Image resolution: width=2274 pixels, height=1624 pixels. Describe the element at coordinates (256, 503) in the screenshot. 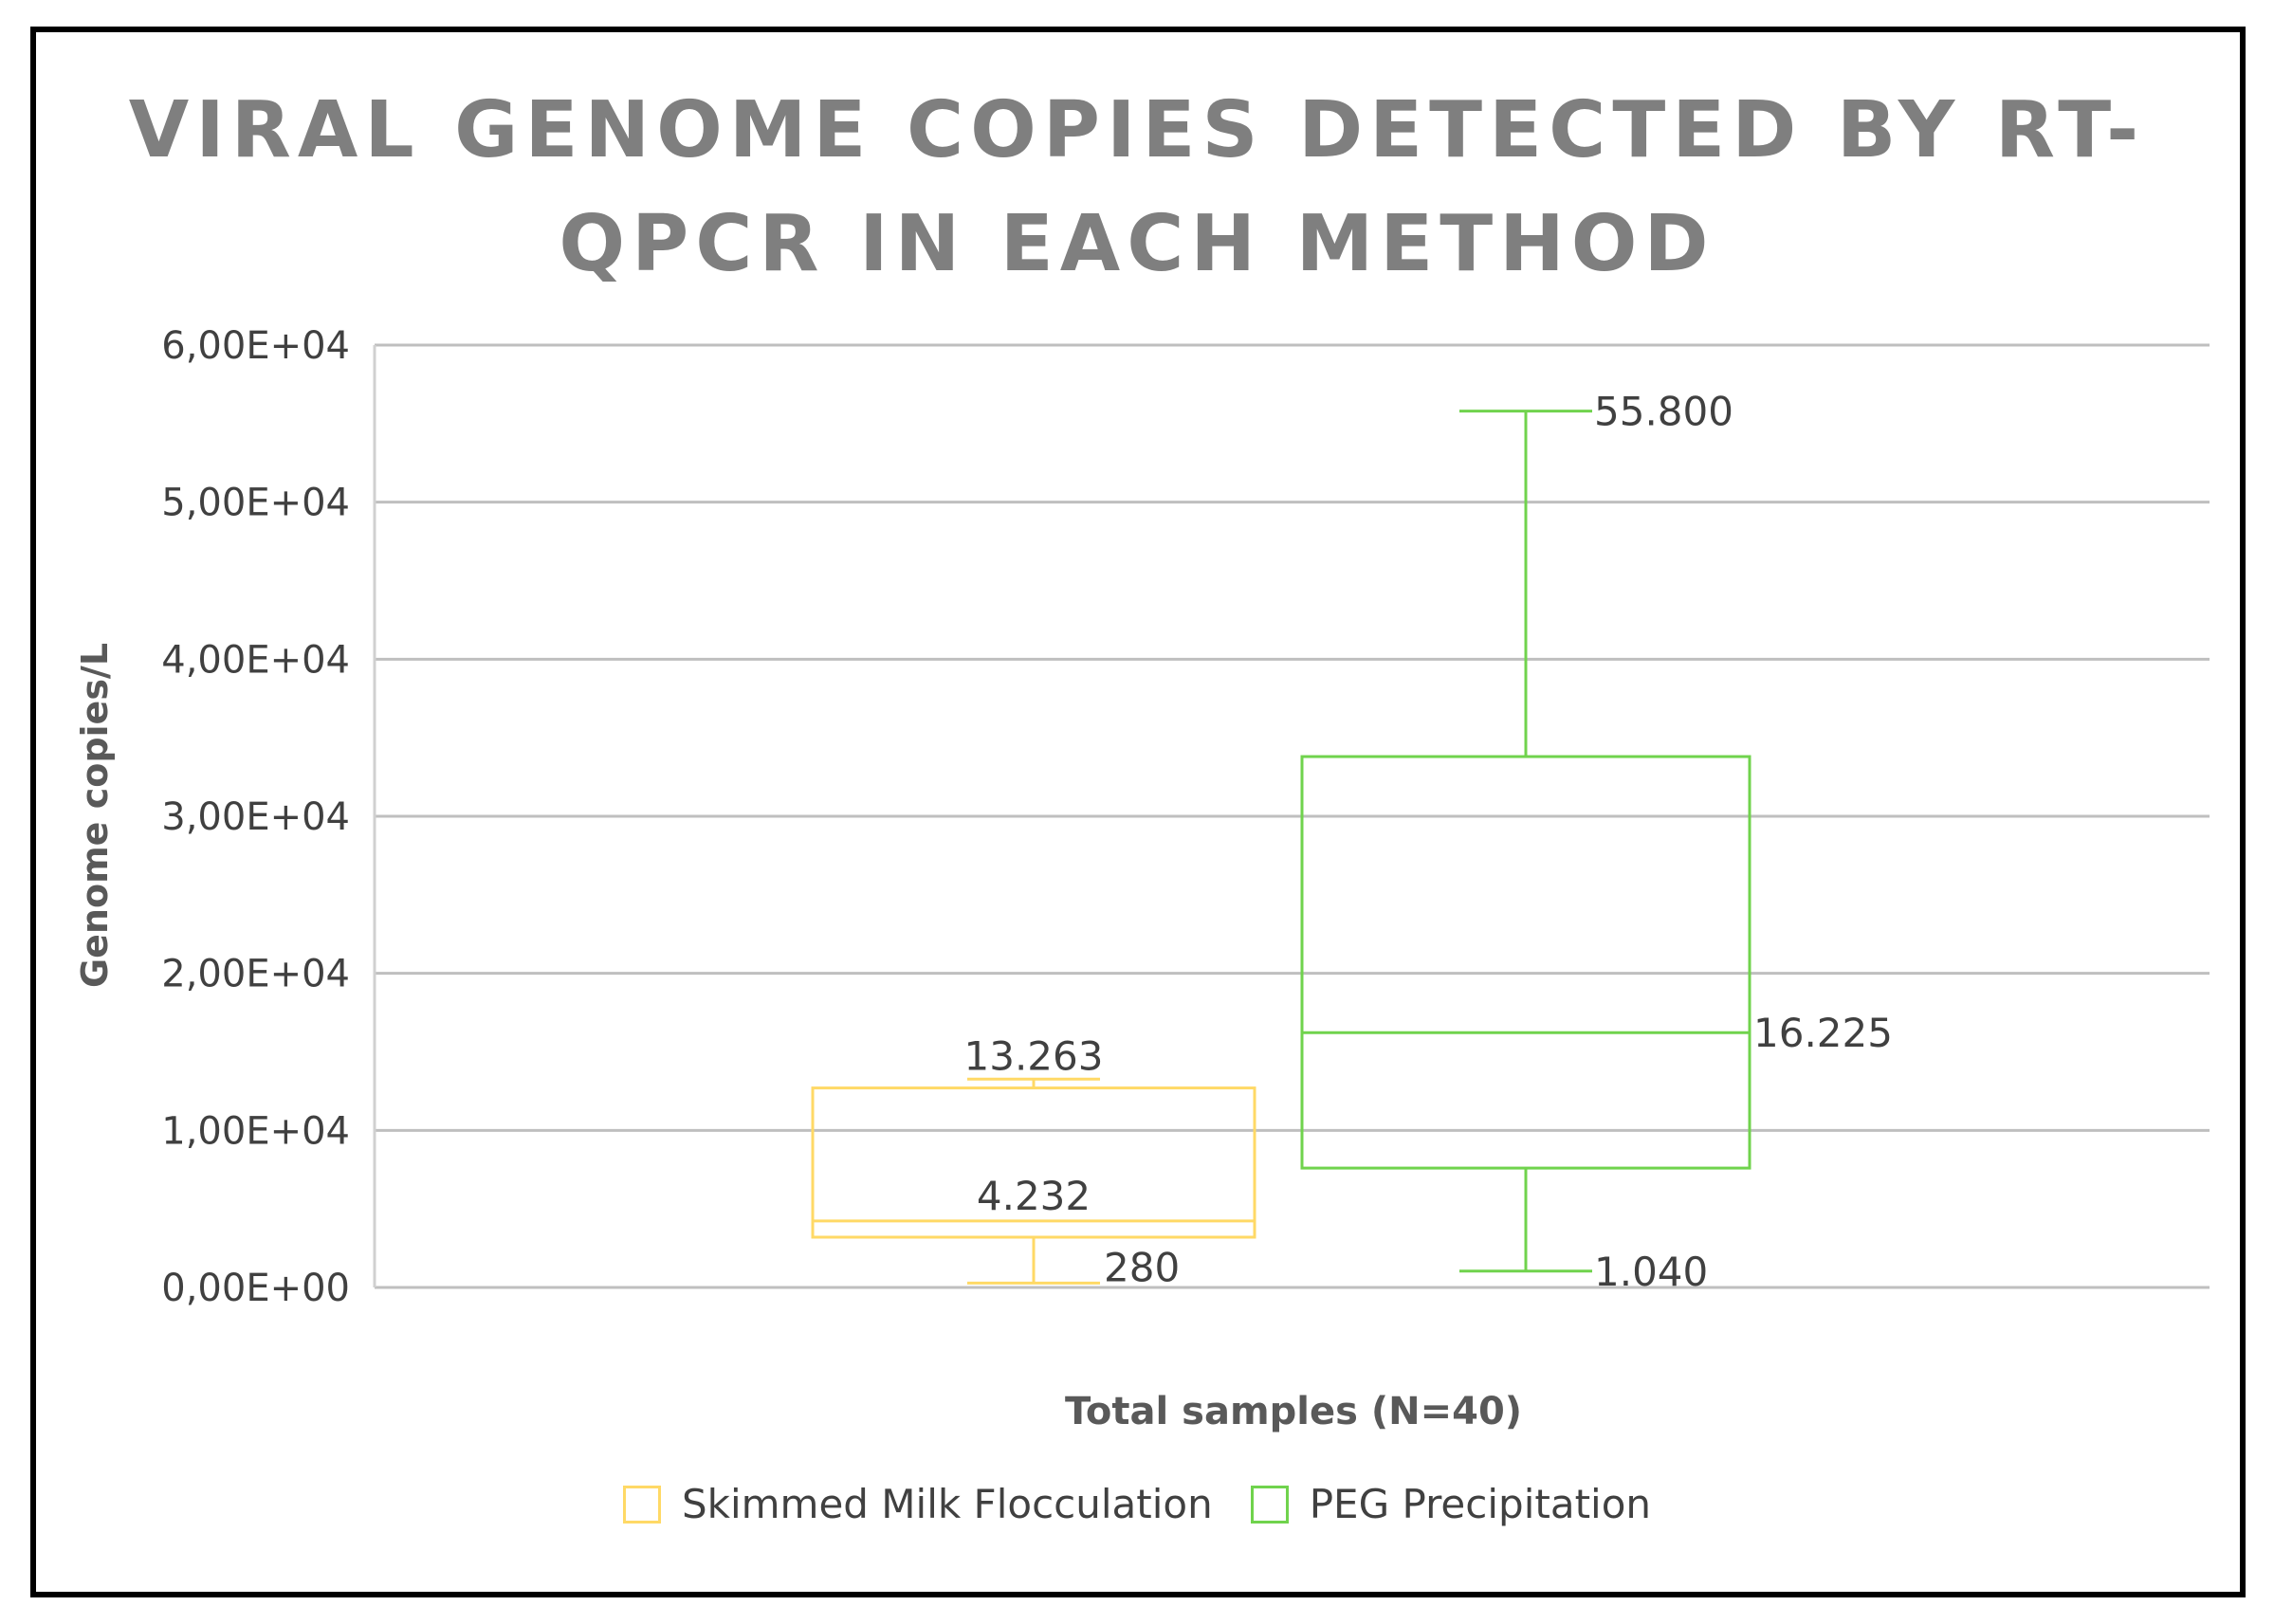

I see `y-tick-label: 5,00E+04` at that location.